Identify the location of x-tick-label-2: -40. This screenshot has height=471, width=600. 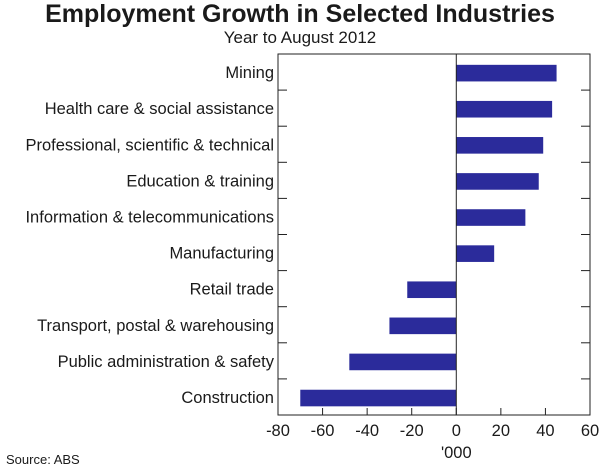
(367, 431).